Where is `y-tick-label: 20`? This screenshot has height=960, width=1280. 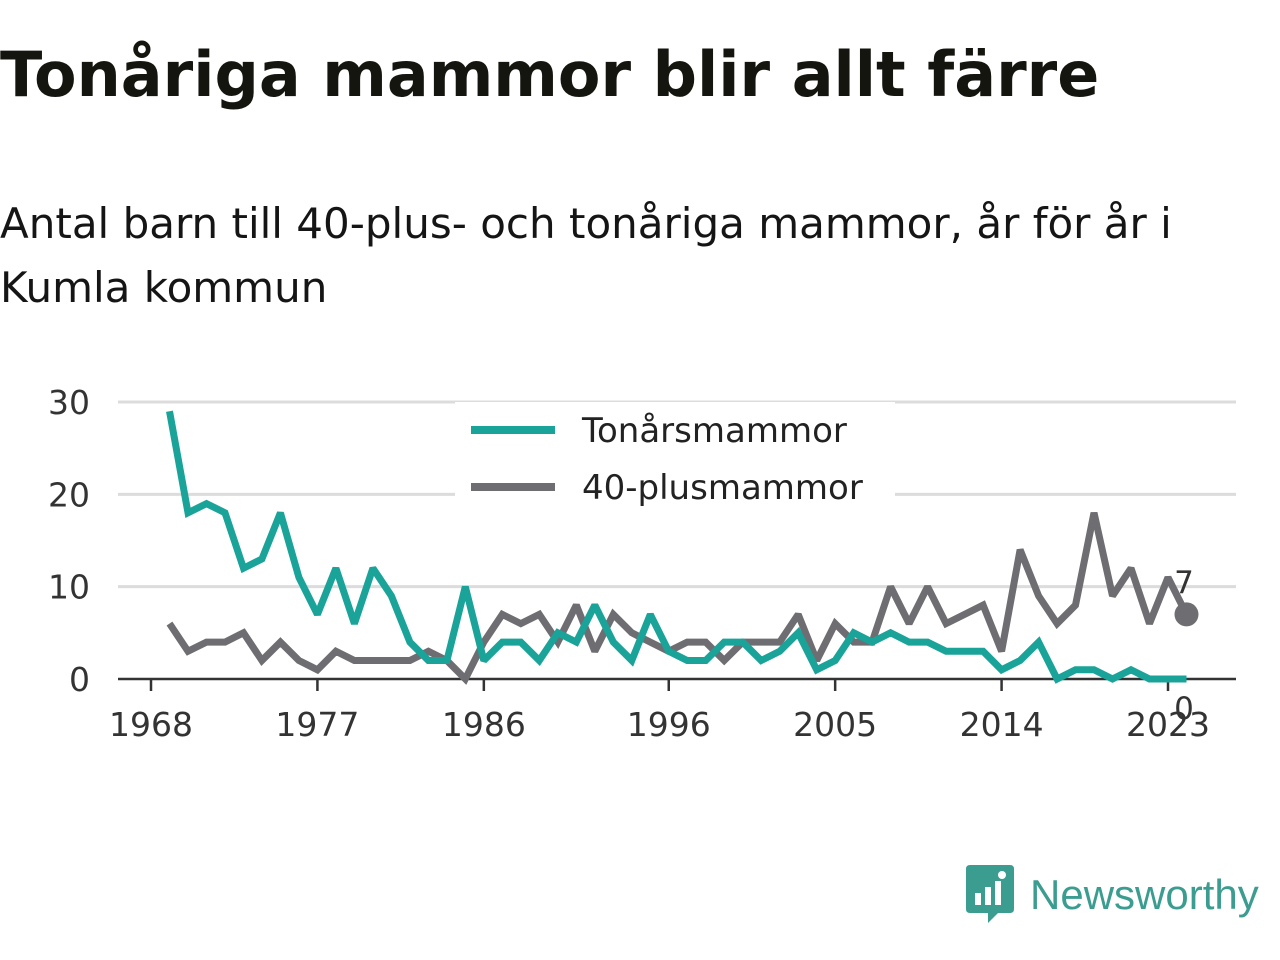
y-tick-label: 20 is located at coordinates (69, 494).